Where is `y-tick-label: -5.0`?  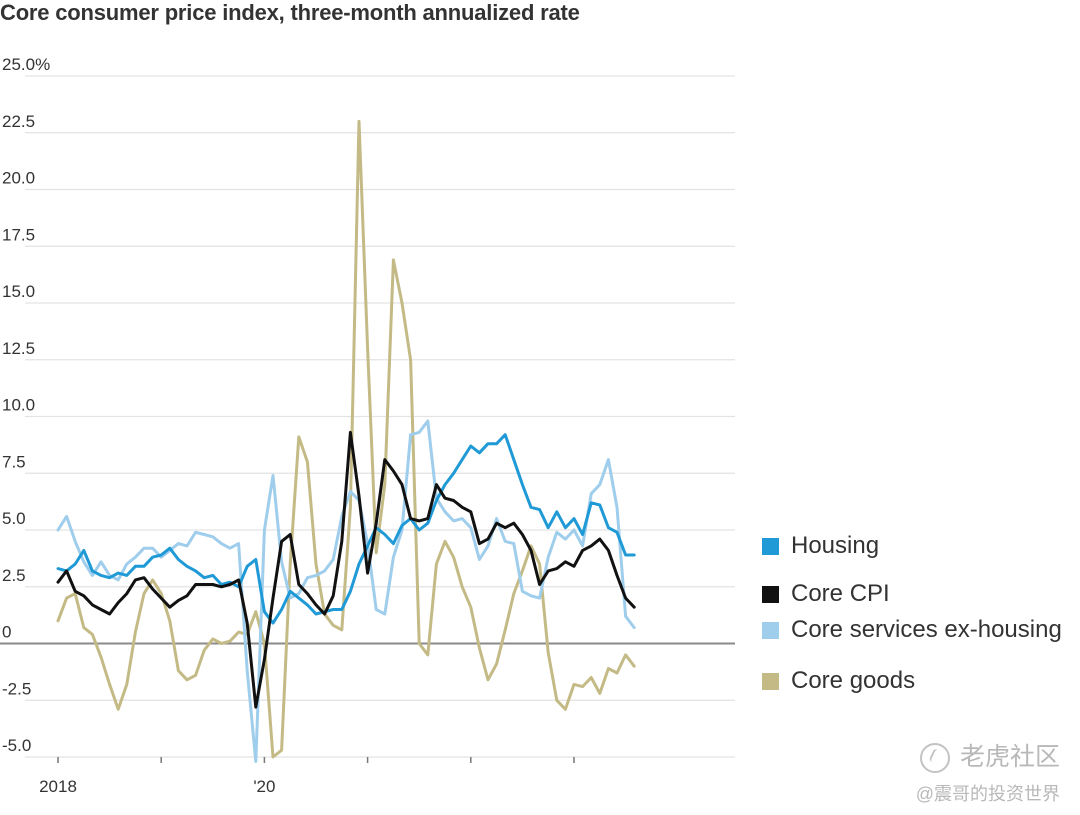
y-tick-label: -5.0 is located at coordinates (16, 745).